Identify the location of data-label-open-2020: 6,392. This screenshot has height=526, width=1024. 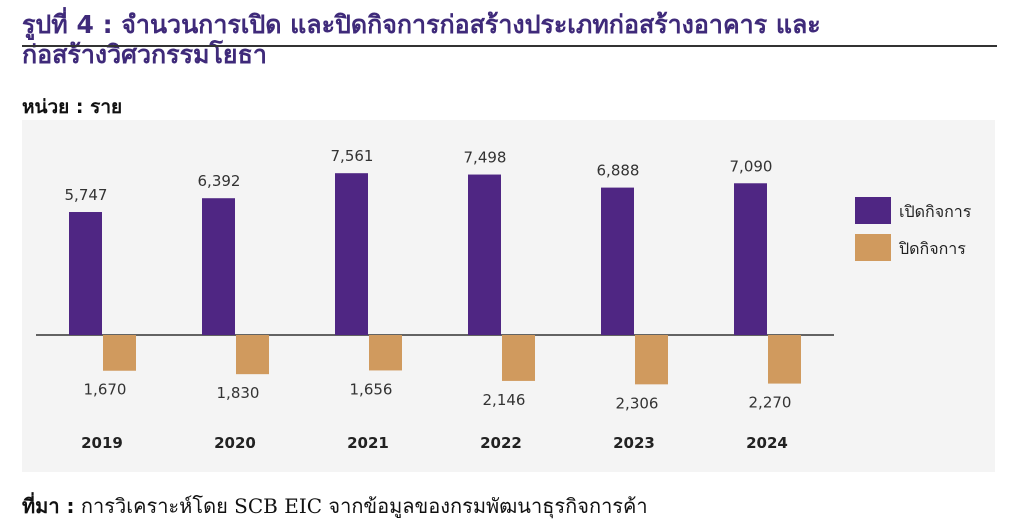
(219, 181).